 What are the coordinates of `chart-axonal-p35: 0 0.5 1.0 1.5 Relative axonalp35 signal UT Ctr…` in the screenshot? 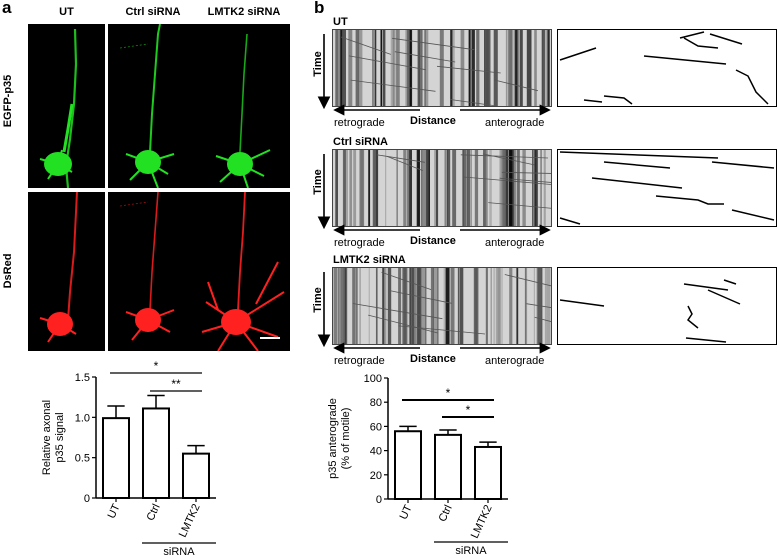 It's located at (128, 458).